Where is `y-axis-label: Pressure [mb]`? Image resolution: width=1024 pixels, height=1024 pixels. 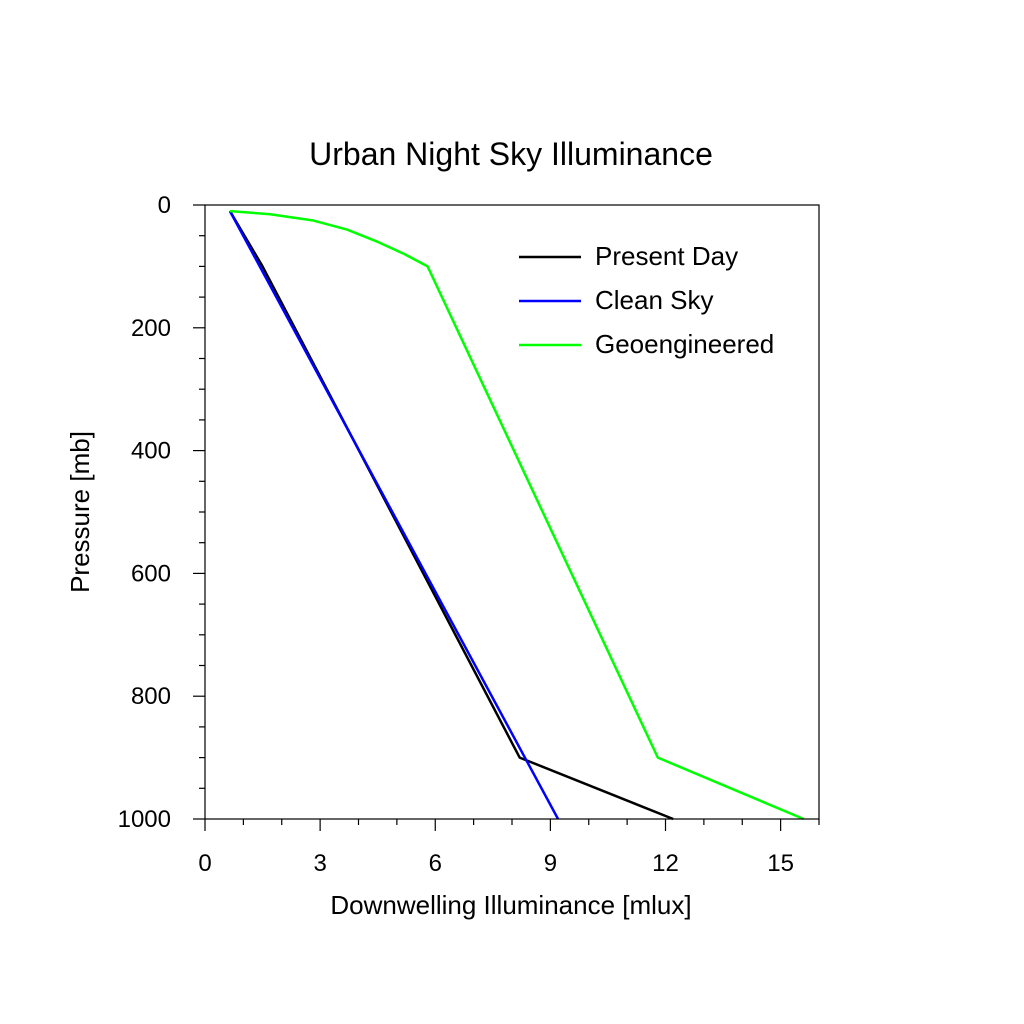
y-axis-label: Pressure [mb] is located at coordinates (80, 512).